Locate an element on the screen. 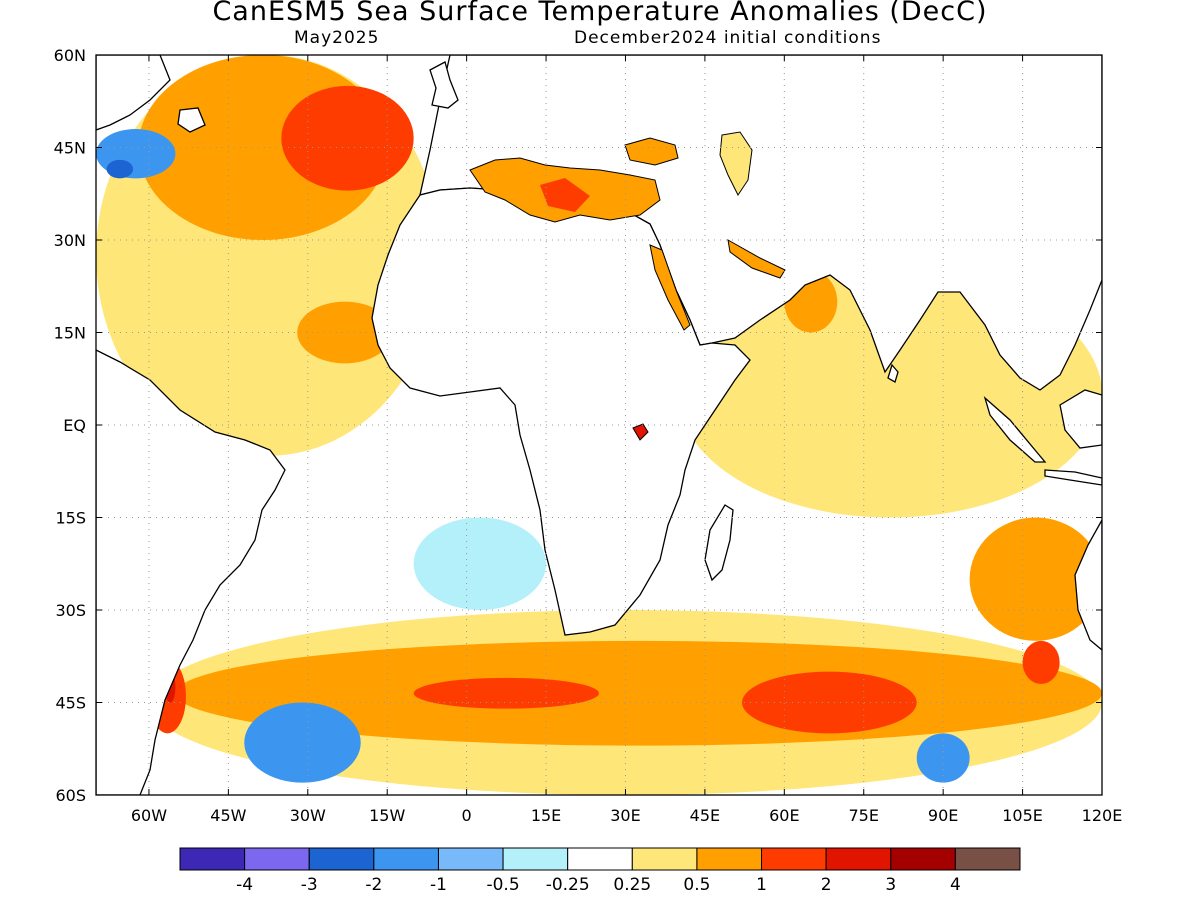  colorbar: -4 -3 -2 -1 -0.5 -0.25 0.25 0.5 1 2 3 4 is located at coordinates (600, 871).